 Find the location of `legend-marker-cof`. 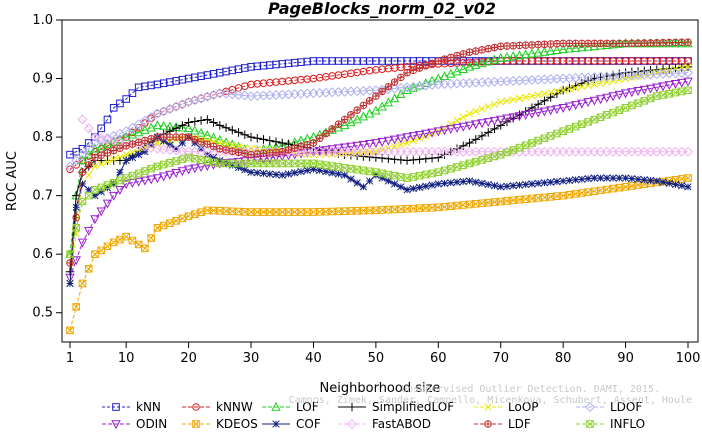

legend-marker-cof is located at coordinates (276, 424).